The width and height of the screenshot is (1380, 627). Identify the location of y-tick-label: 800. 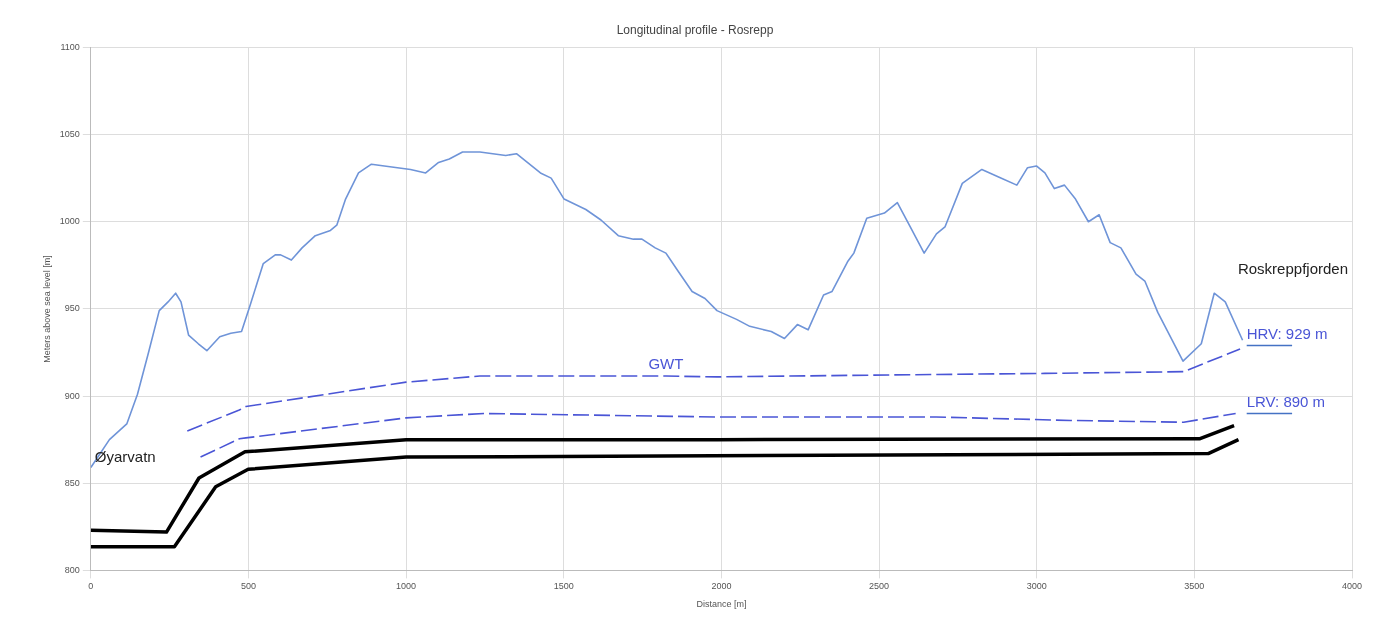
(72, 569).